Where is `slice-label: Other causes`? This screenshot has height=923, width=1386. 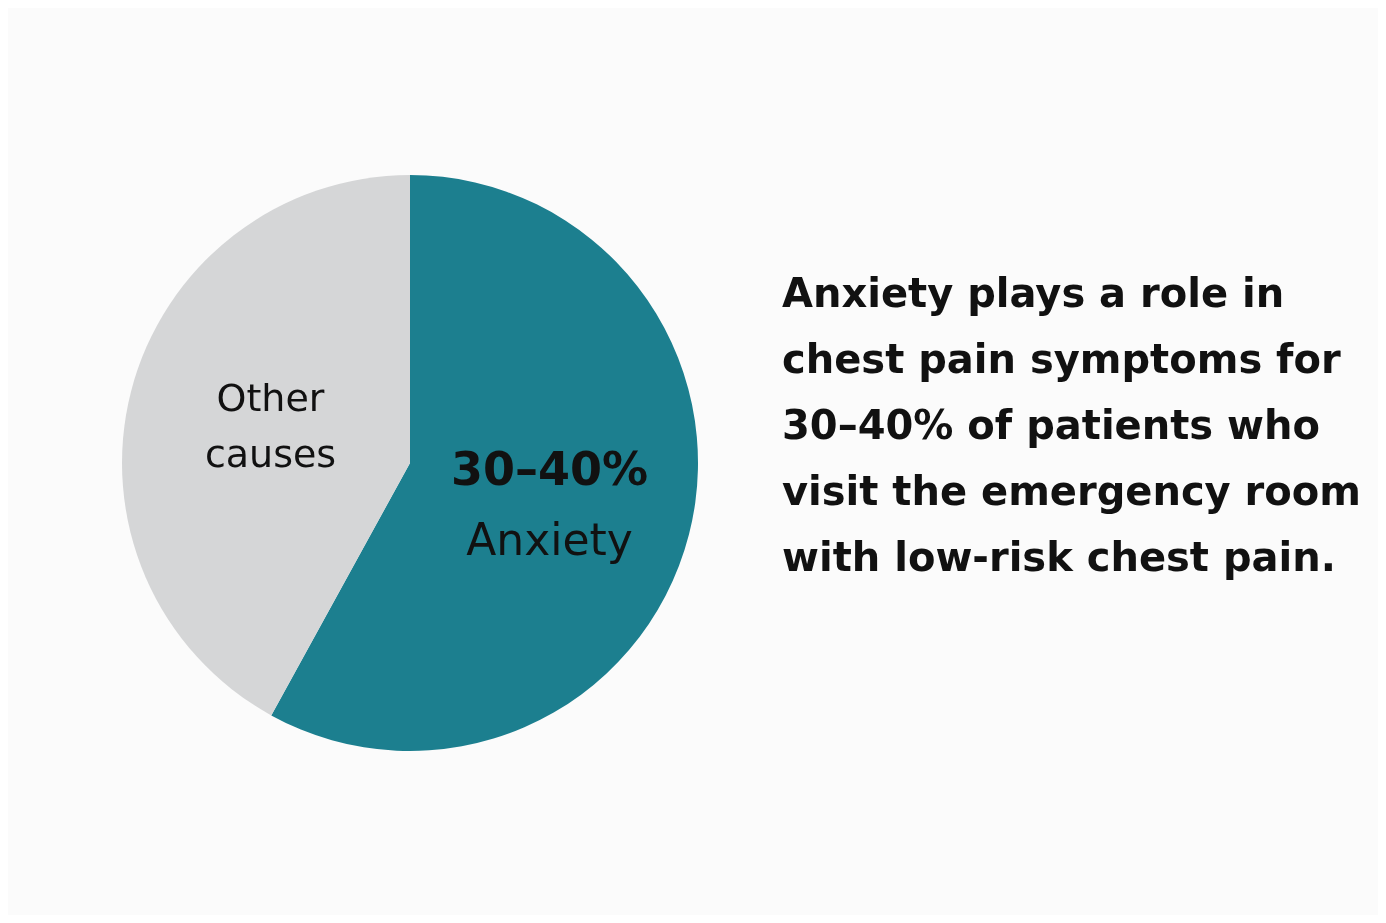 slice-label: Other causes is located at coordinates (270, 426).